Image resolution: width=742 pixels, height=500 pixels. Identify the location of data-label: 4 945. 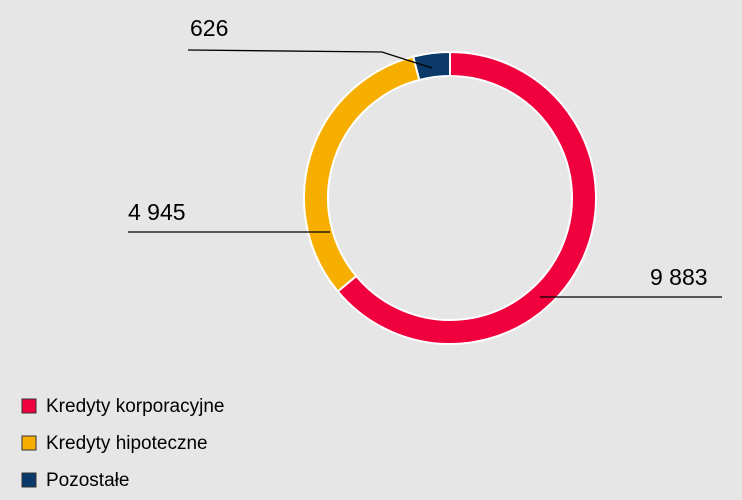
(157, 212).